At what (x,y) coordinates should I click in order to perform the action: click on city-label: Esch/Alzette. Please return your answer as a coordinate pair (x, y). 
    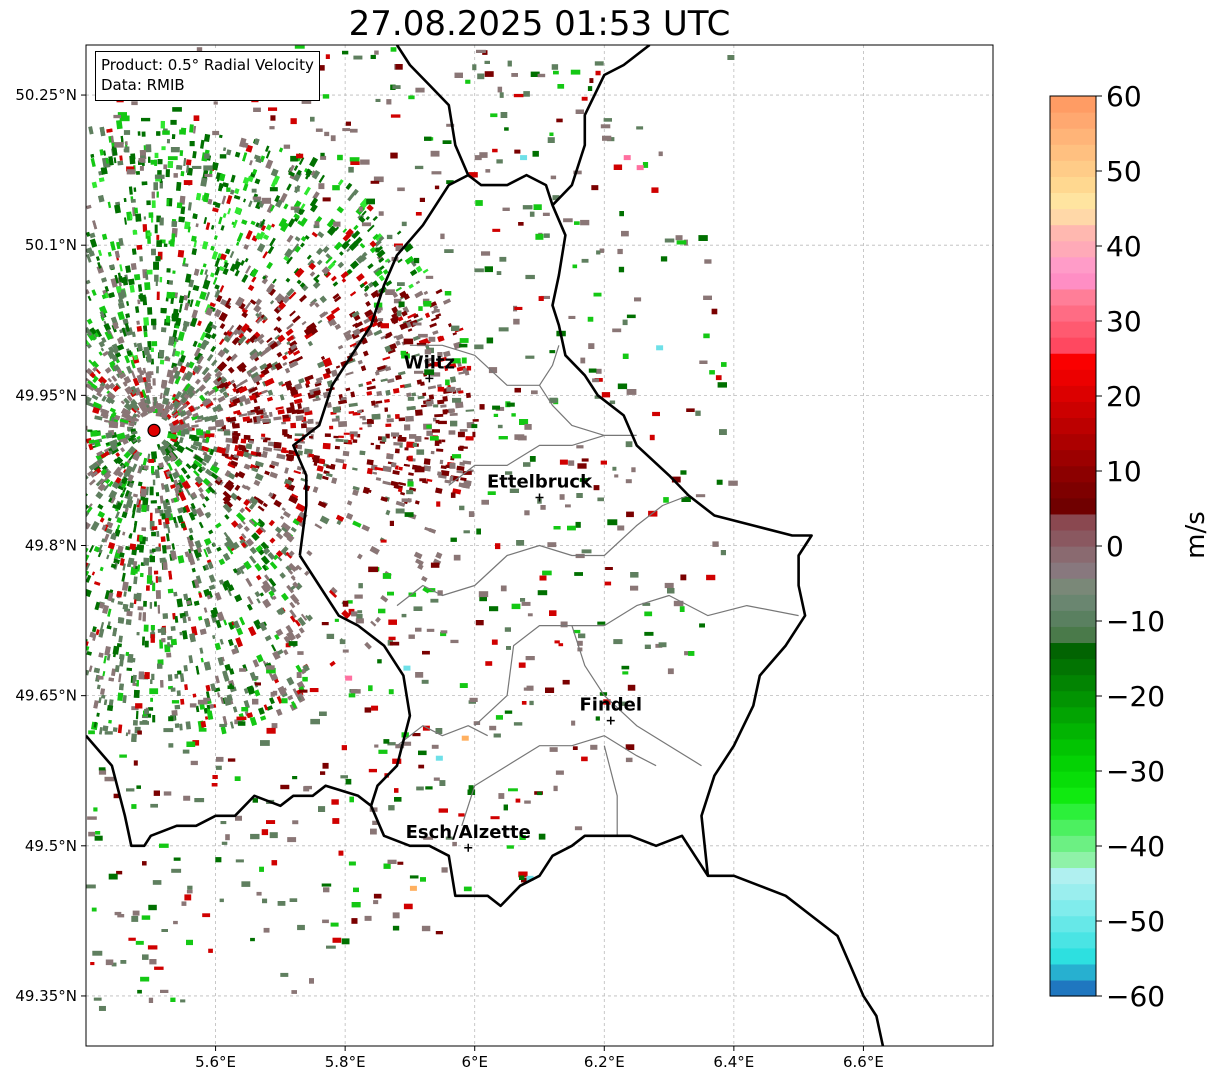
    Looking at the image, I should click on (468, 832).